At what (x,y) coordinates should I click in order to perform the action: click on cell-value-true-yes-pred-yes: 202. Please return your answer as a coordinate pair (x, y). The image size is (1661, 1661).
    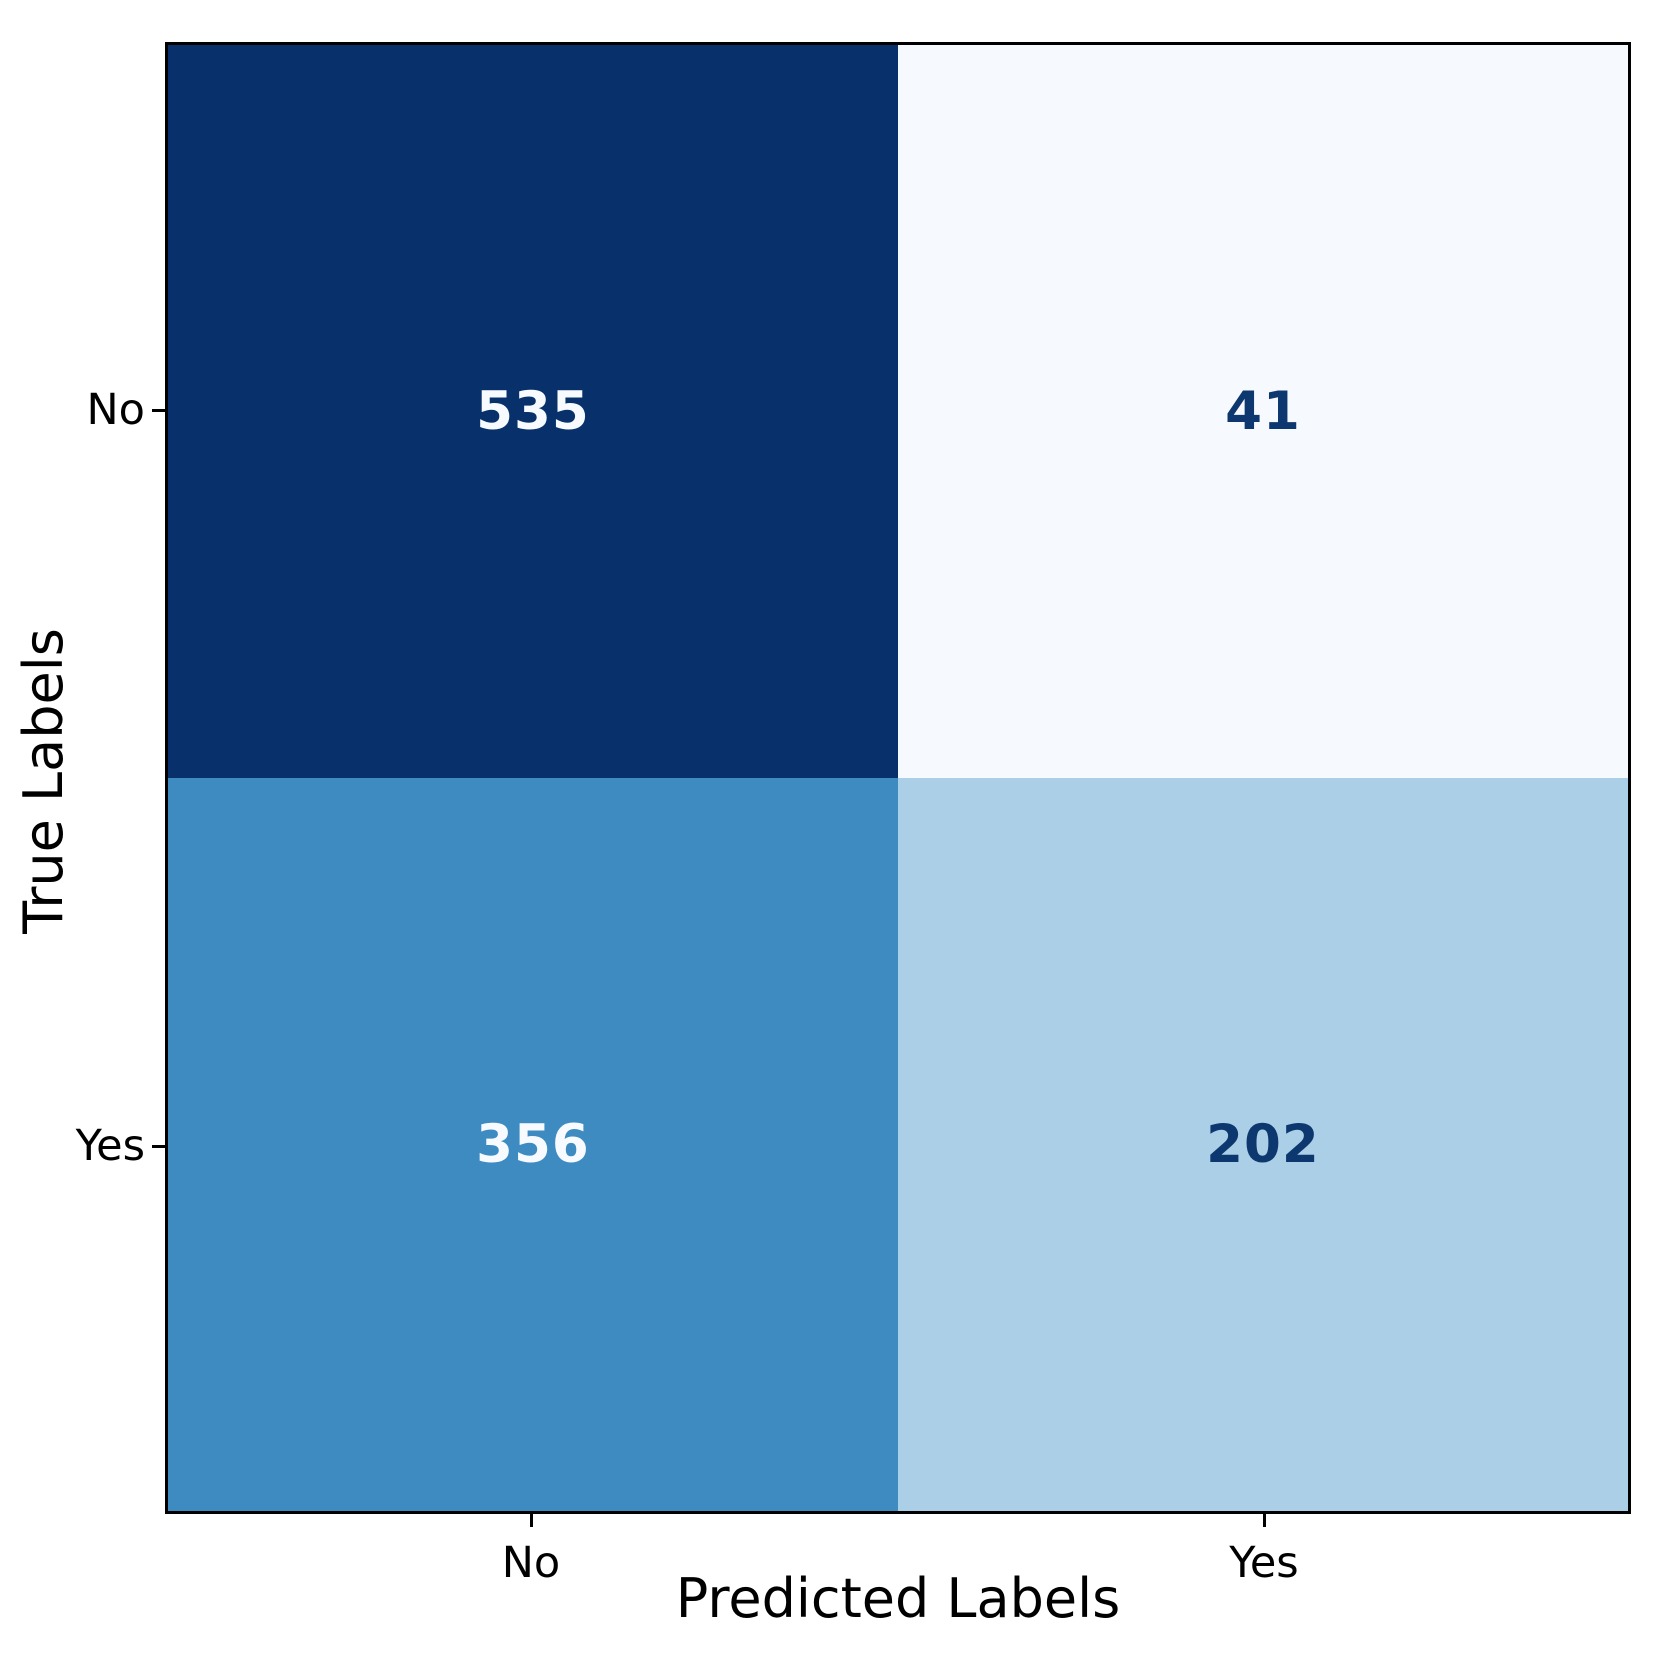
    Looking at the image, I should click on (1263, 1144).